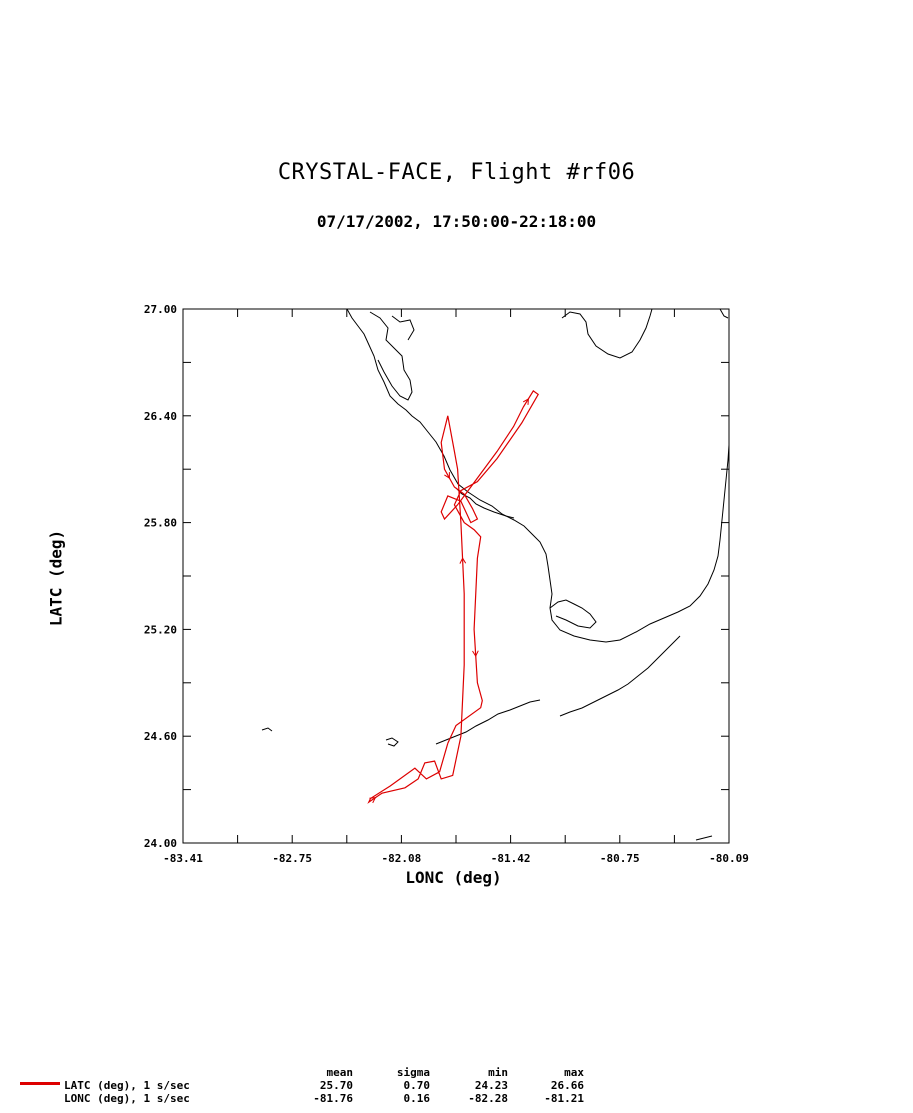  What do you see at coordinates (403, 328) in the screenshot?
I see `coastline-charlotte-harbor` at bounding box center [403, 328].